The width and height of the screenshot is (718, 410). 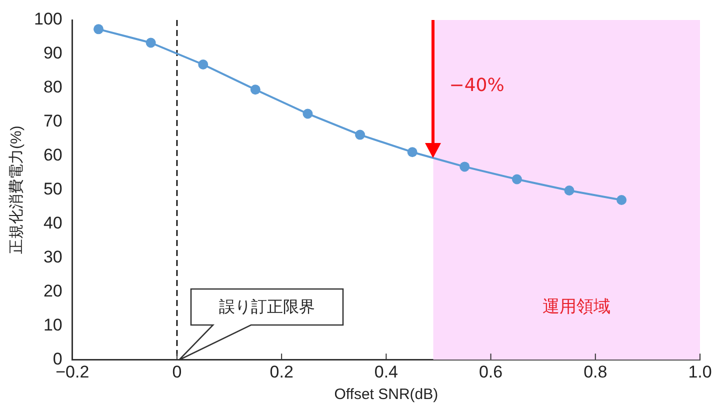 I want to click on y-axis-title: 正規化消費電力(%), so click(x=17, y=190).